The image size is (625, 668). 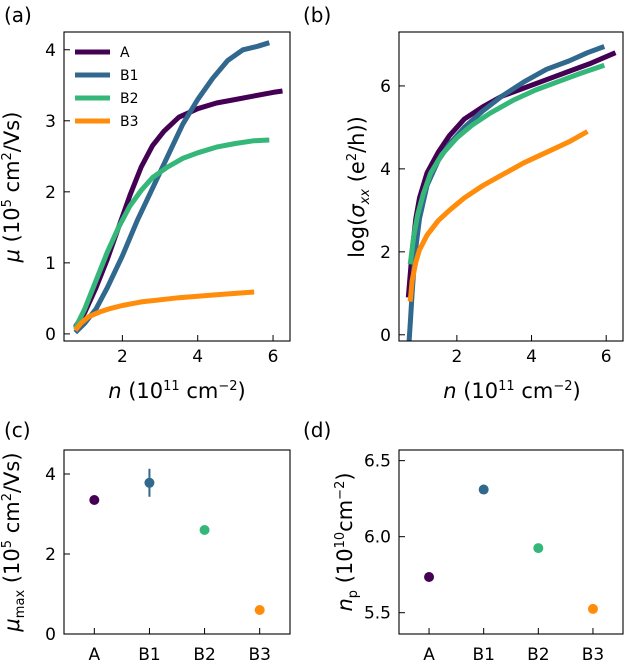 What do you see at coordinates (593, 655) in the screenshot?
I see `p3-xtick-label-B3: B3` at bounding box center [593, 655].